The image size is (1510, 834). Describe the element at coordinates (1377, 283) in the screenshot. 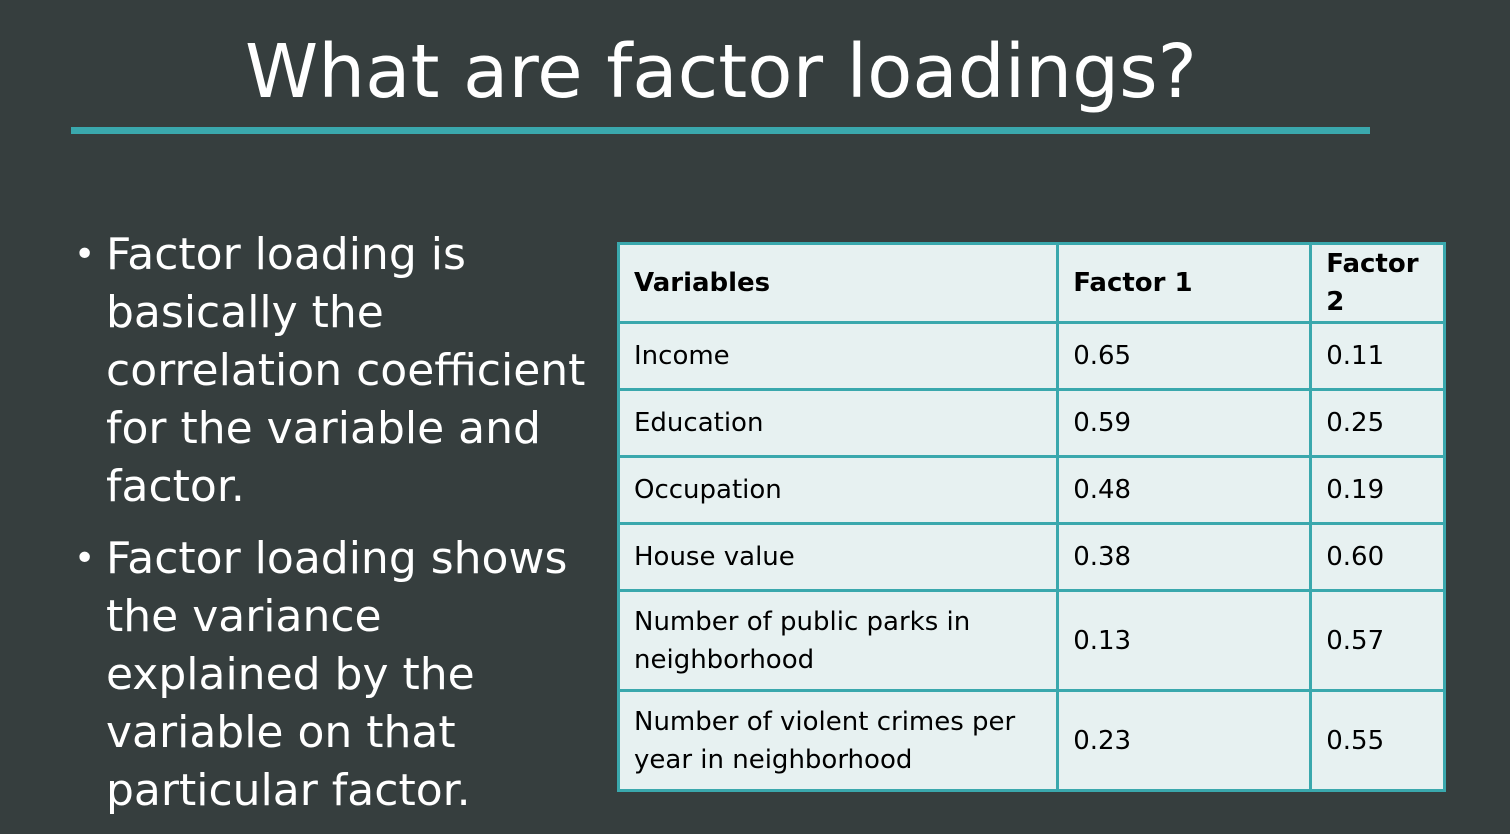

I see `header-factor-2: Factor 2` at that location.